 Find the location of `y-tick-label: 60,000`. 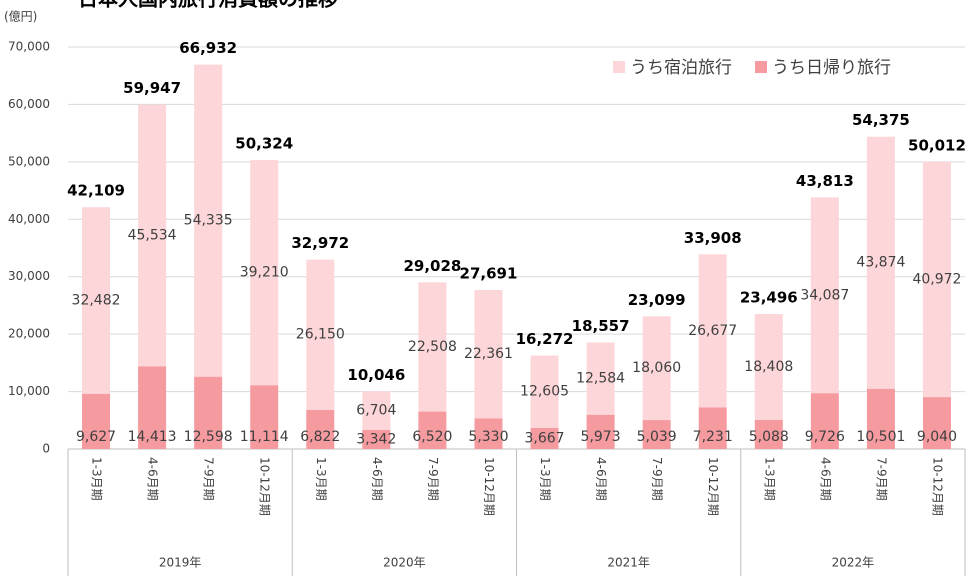

y-tick-label: 60,000 is located at coordinates (29, 104).